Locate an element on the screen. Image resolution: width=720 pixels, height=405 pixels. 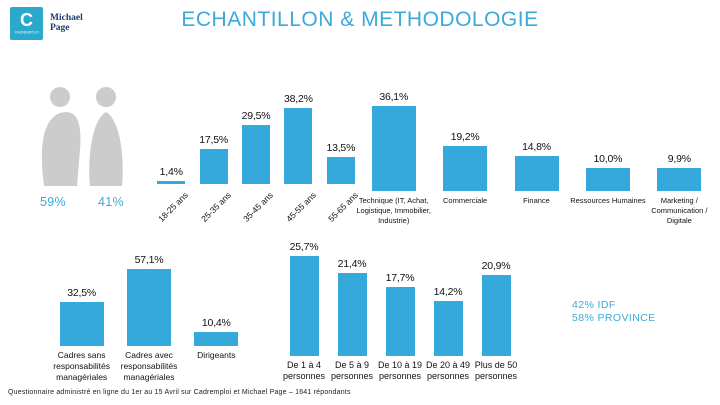
bar-value-label: 9,9% is located at coordinates (679, 158).